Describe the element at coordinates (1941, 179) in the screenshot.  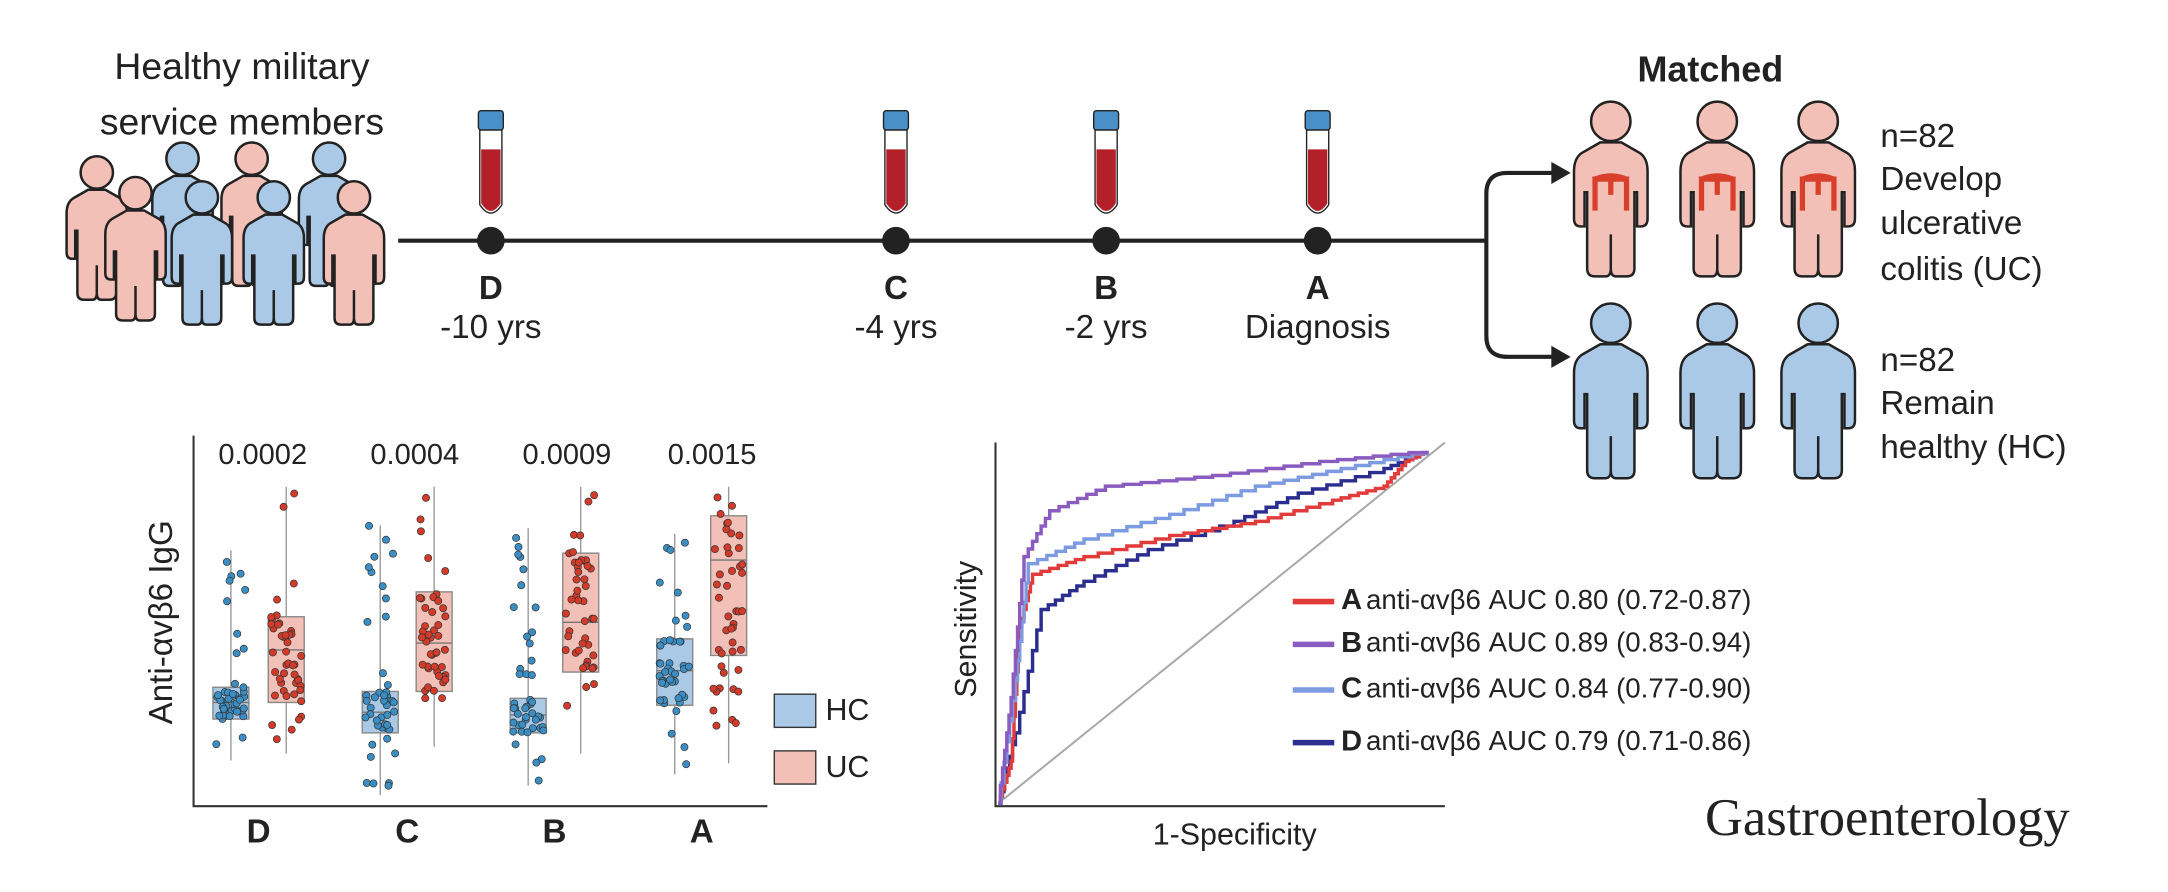
I see `outcome-text: Develop` at that location.